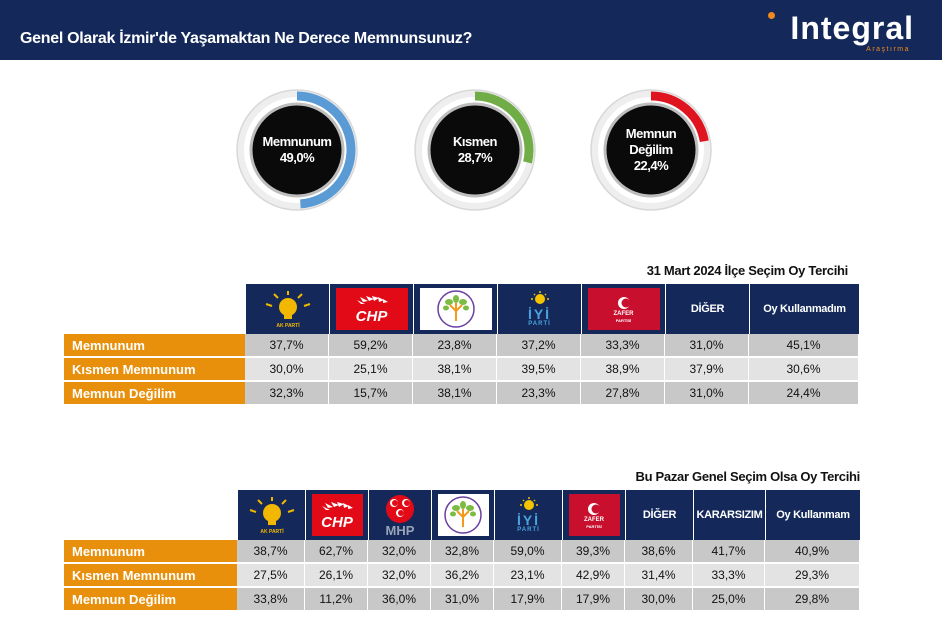  What do you see at coordinates (539, 346) in the screenshot?
I see `table-cell: 37,2%` at bounding box center [539, 346].